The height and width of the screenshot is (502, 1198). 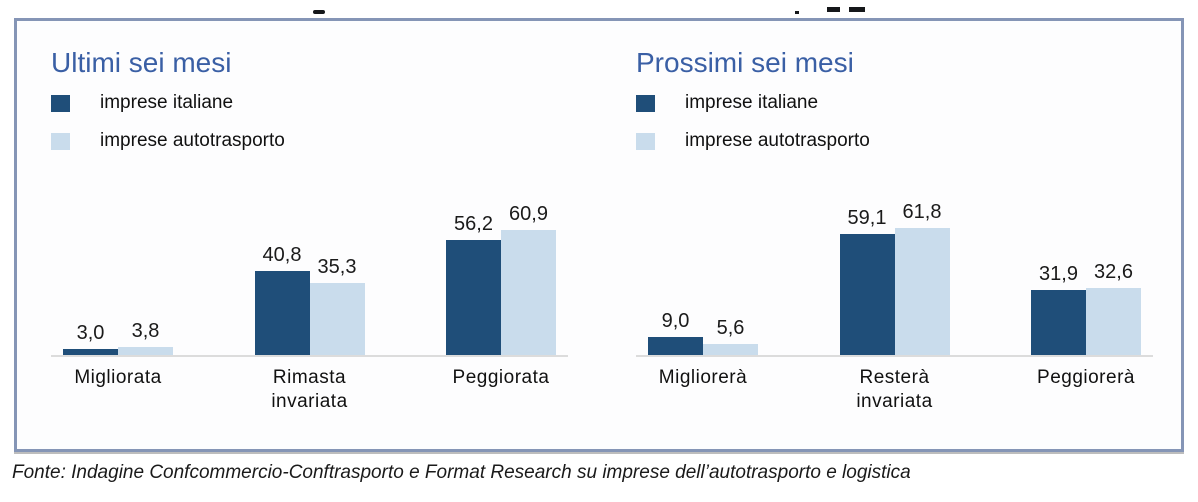 I want to click on bar-value-label: 40,8, so click(x=282, y=255).